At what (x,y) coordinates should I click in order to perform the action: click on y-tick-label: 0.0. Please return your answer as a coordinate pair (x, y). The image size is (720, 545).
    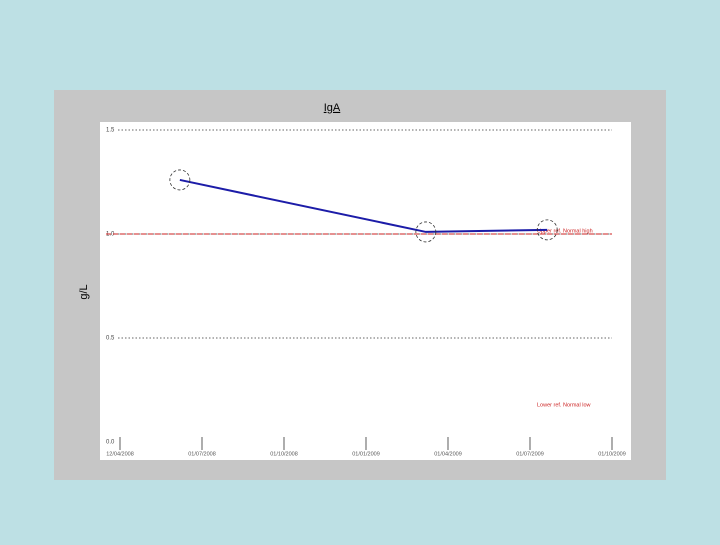
    Looking at the image, I should click on (110, 443).